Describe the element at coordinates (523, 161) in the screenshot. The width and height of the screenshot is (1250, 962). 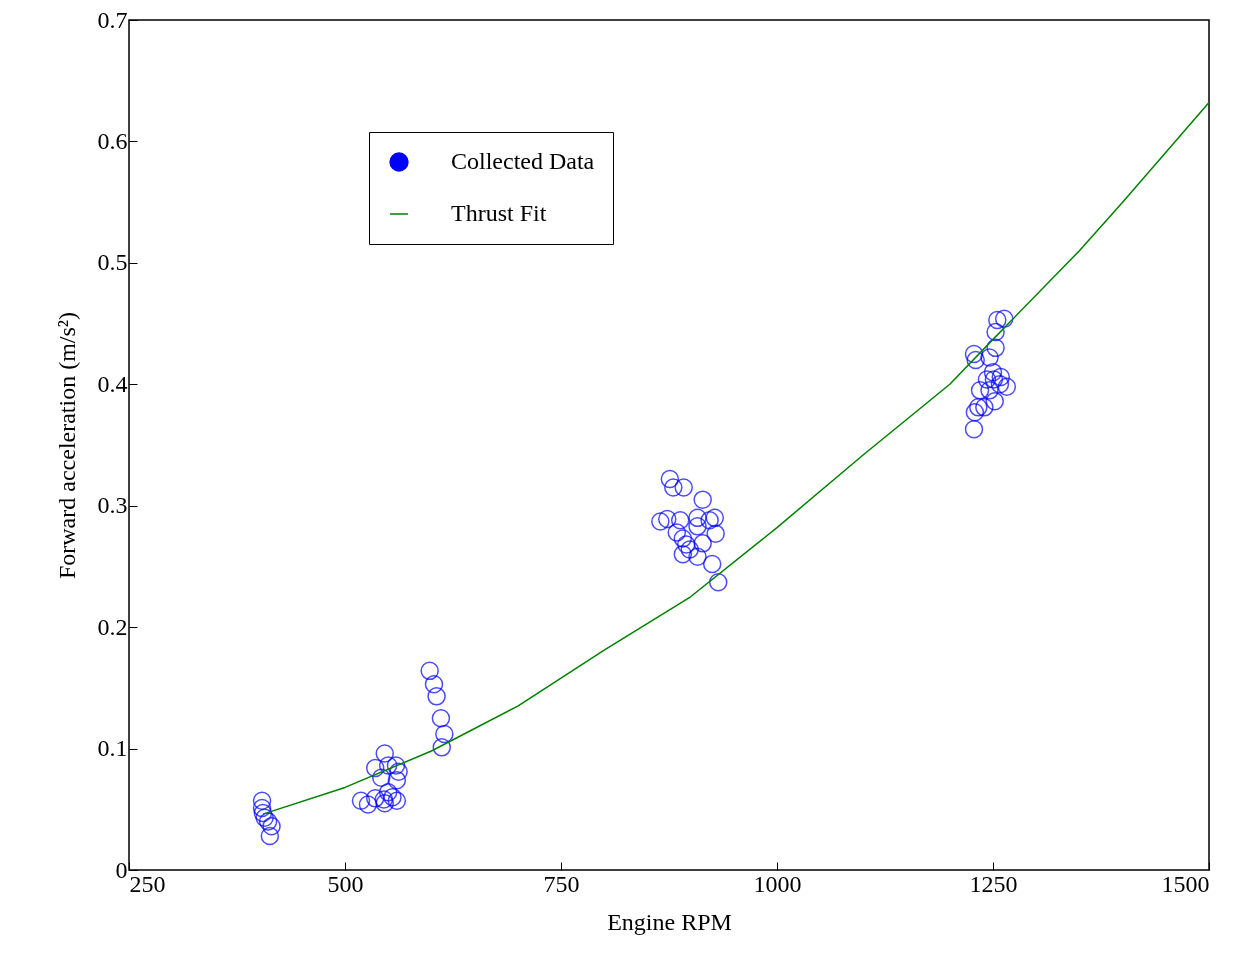
I see `legend-label: Collected Data` at that location.